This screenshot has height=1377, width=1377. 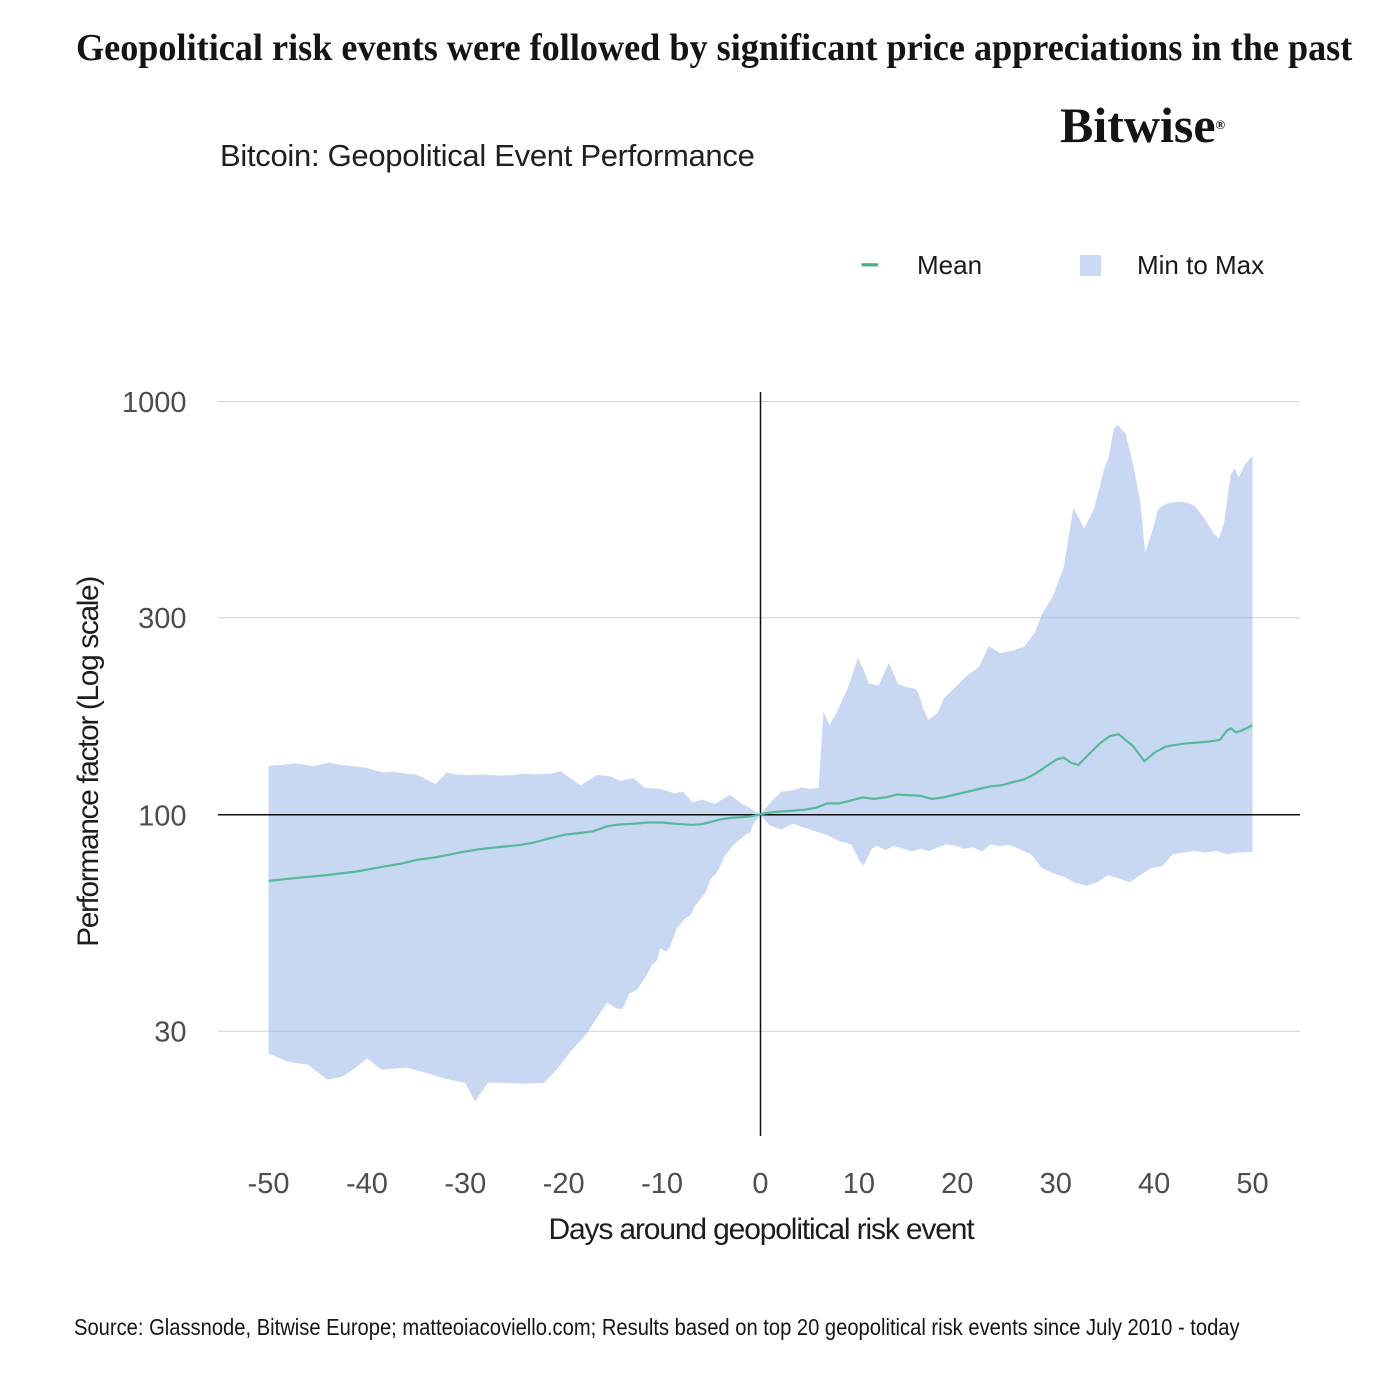 I want to click on svg-text: 10, so click(x=859, y=1184).